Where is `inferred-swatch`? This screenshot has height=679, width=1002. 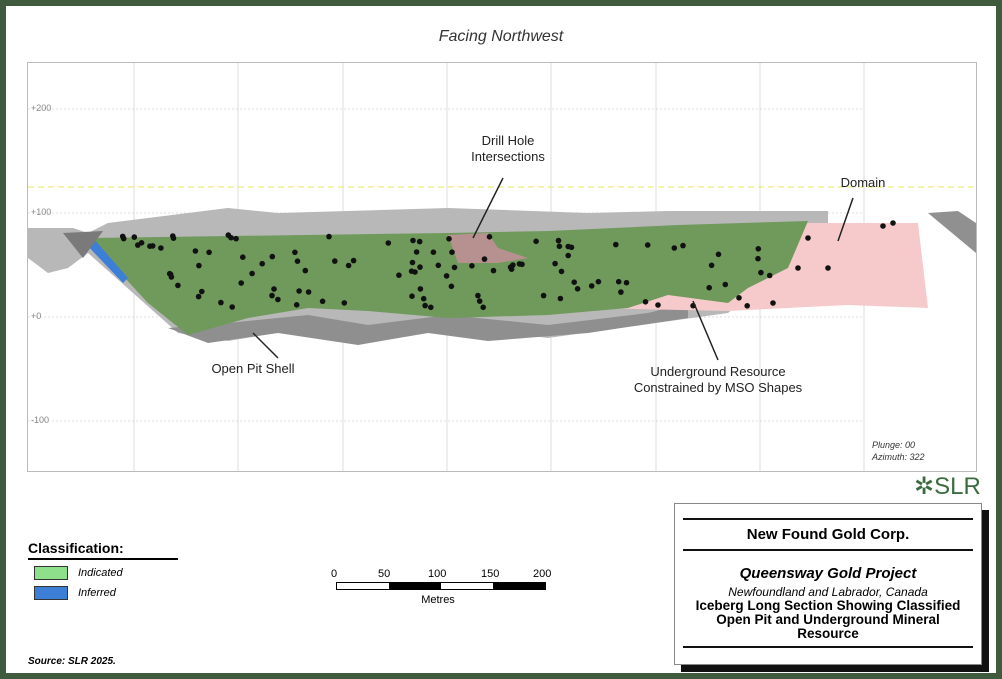 inferred-swatch is located at coordinates (51, 593).